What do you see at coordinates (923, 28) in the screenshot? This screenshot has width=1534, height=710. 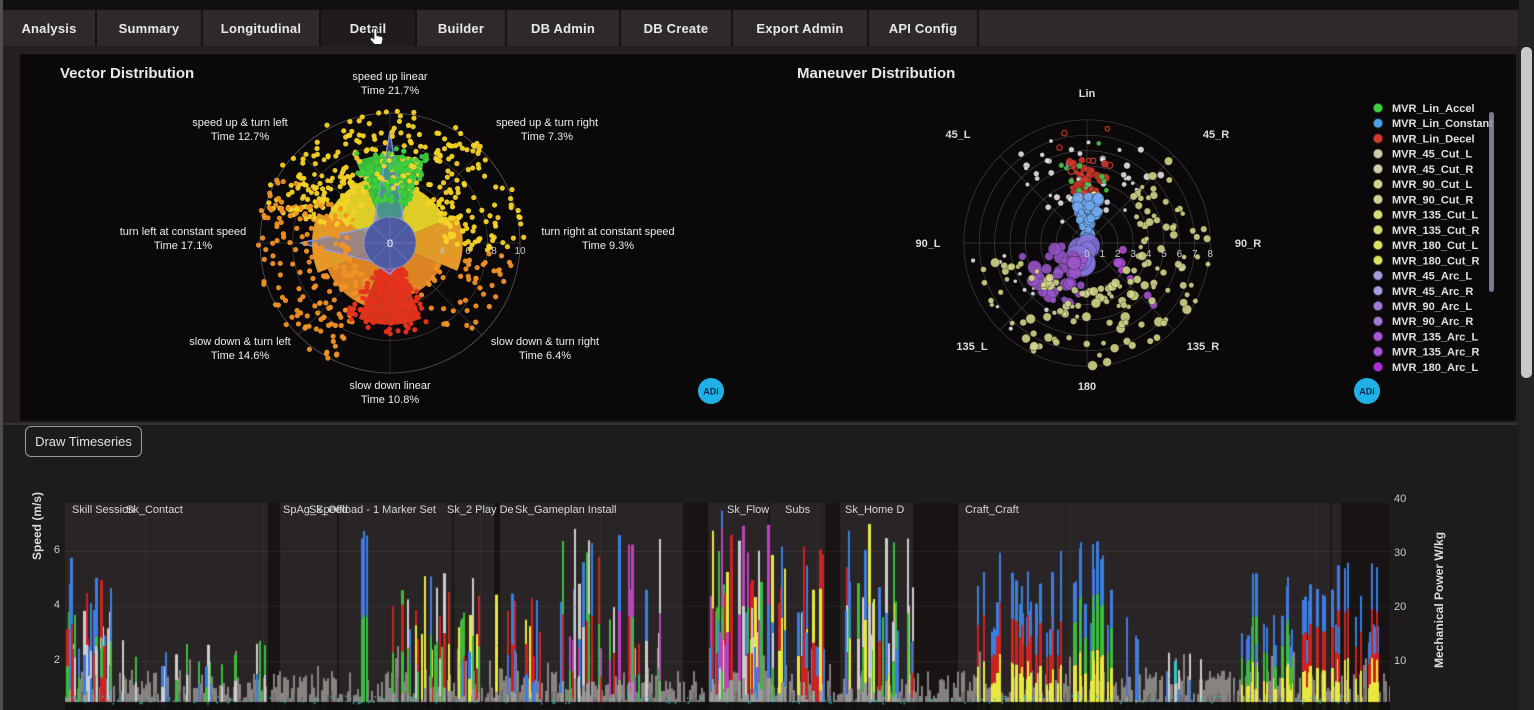 I see `tab-api-config: API Config` at bounding box center [923, 28].